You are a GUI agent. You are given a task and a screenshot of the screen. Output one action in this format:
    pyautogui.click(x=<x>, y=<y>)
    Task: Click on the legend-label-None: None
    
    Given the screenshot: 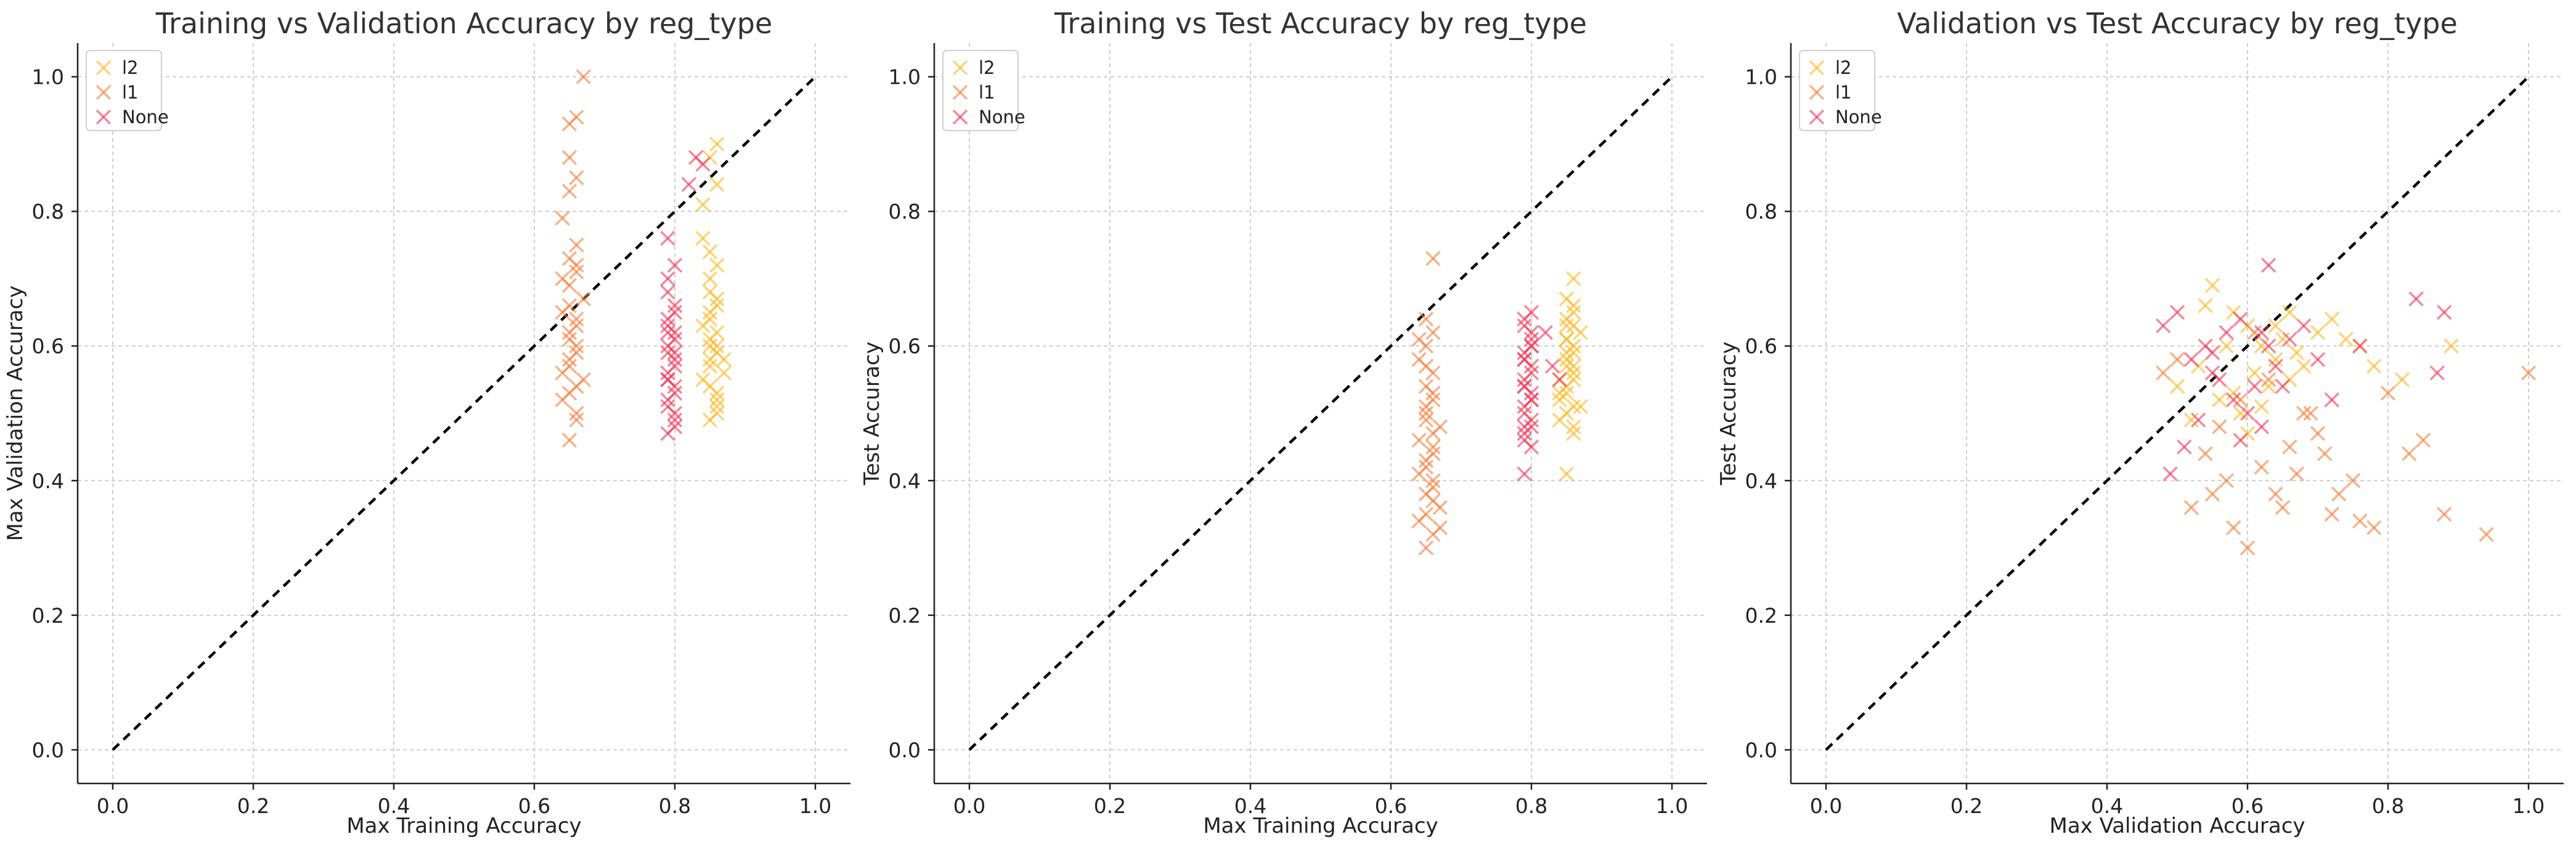 What is the action you would take?
    pyautogui.click(x=1858, y=117)
    